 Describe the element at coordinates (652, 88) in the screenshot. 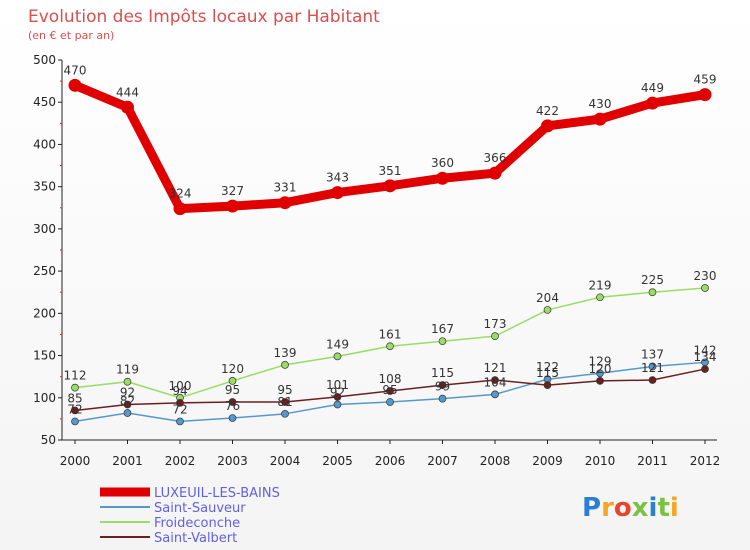

I see `data-label: 449` at that location.